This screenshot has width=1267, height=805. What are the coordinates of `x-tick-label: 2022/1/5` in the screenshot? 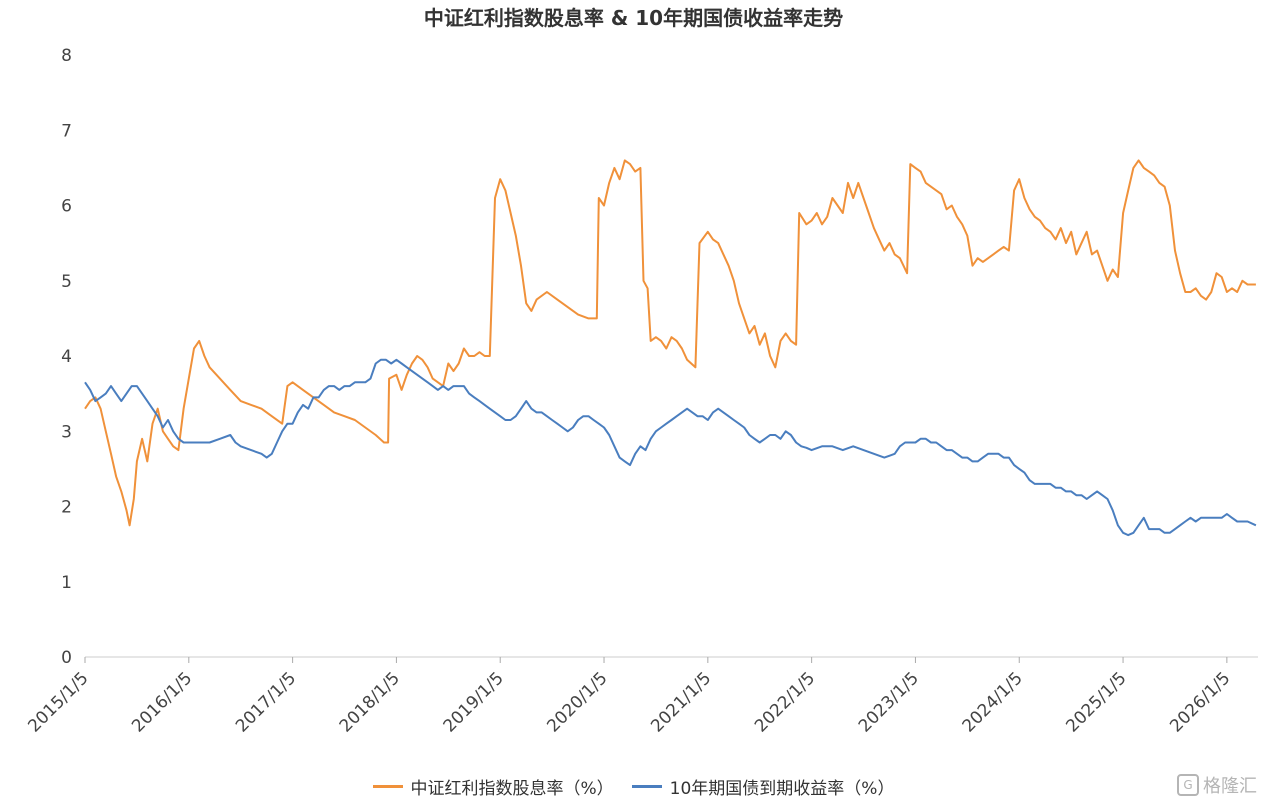 It's located at (785, 702).